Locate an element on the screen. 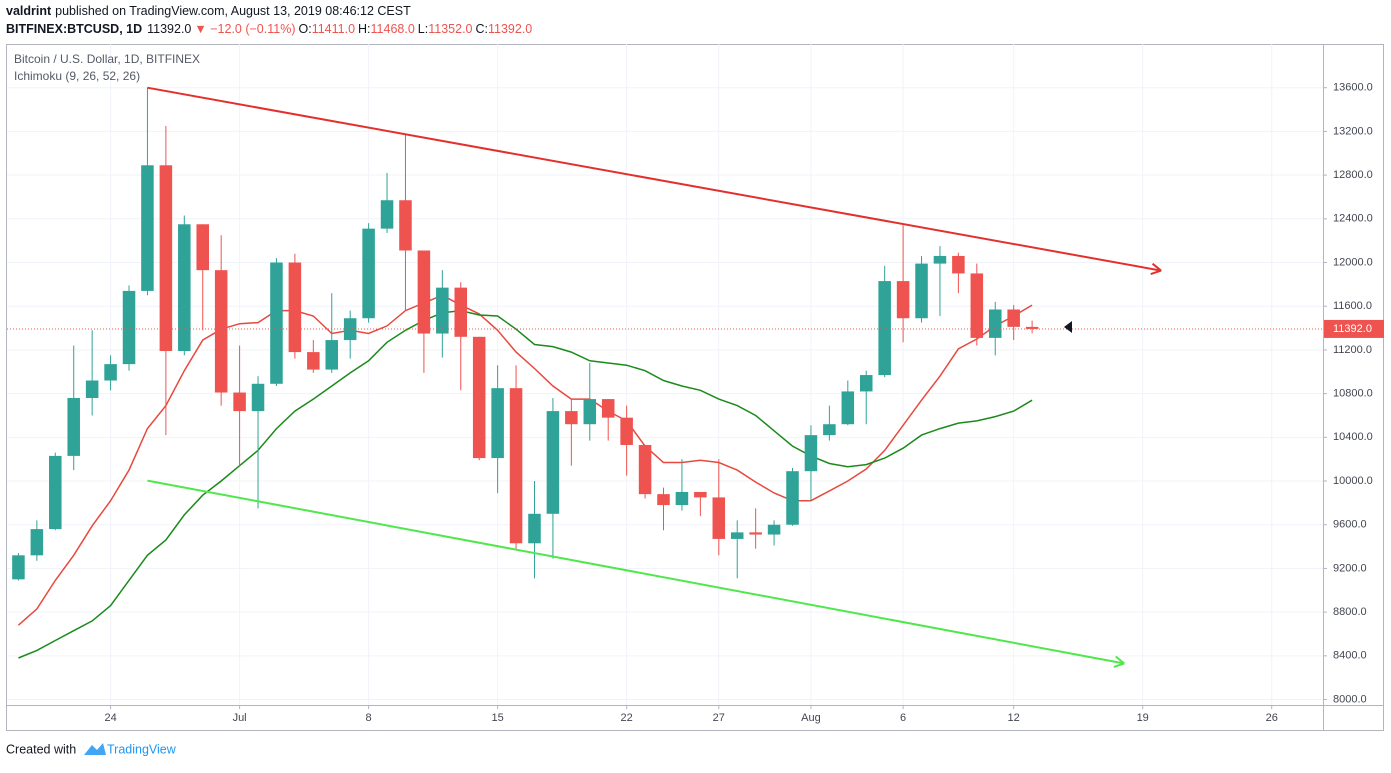 The image size is (1391, 773). footer-text: Created with is located at coordinates (41, 749).